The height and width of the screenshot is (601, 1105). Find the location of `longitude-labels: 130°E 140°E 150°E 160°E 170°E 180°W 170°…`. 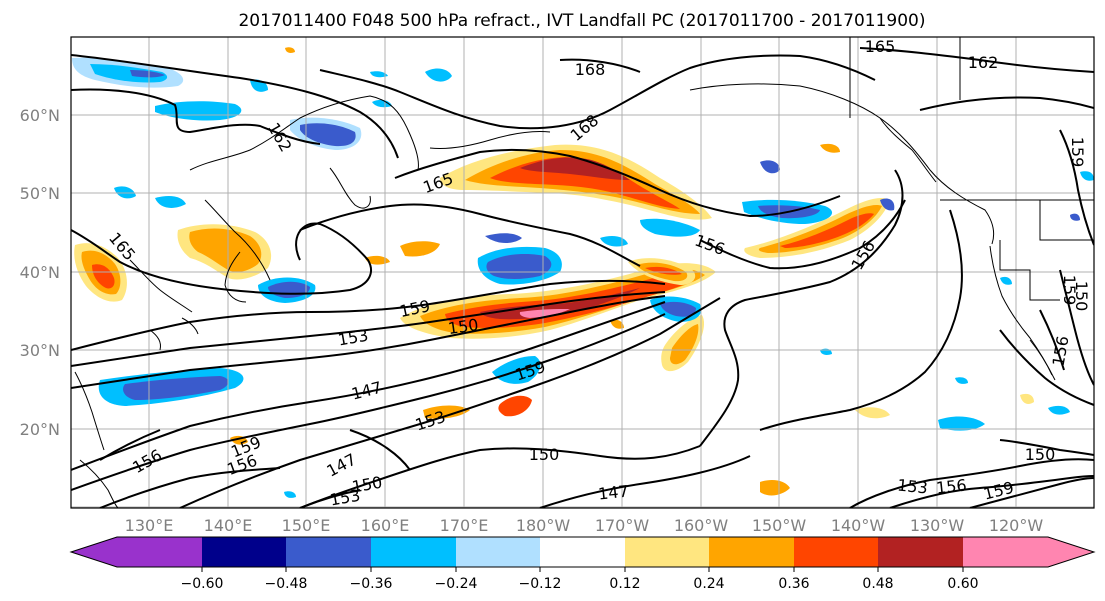

longitude-labels: 130°E 140°E 150°E 160°E 170°E 180°W 170°… is located at coordinates (584, 525).